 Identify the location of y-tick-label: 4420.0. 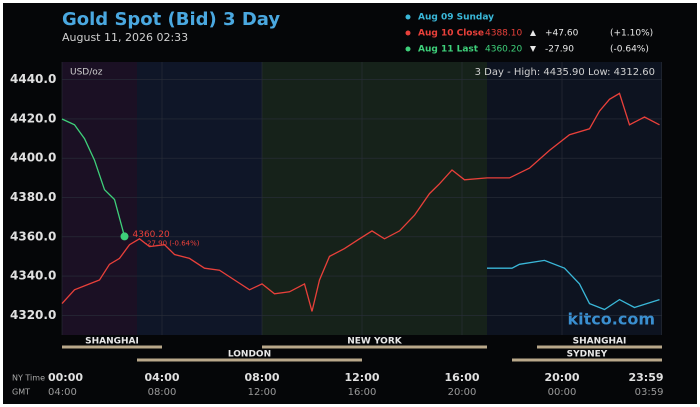
(33, 118).